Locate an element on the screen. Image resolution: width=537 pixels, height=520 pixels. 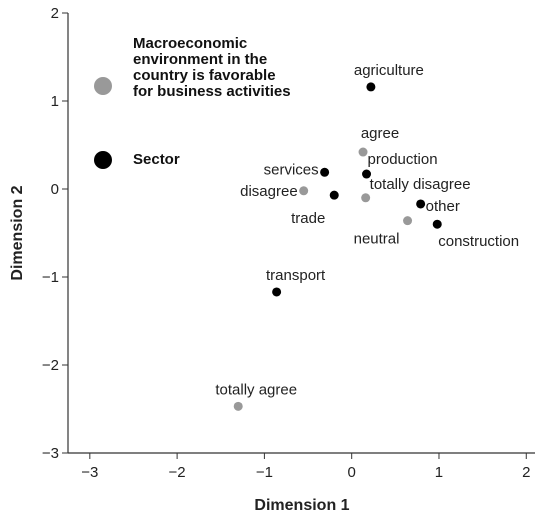
point-label: services is located at coordinates (291, 169).